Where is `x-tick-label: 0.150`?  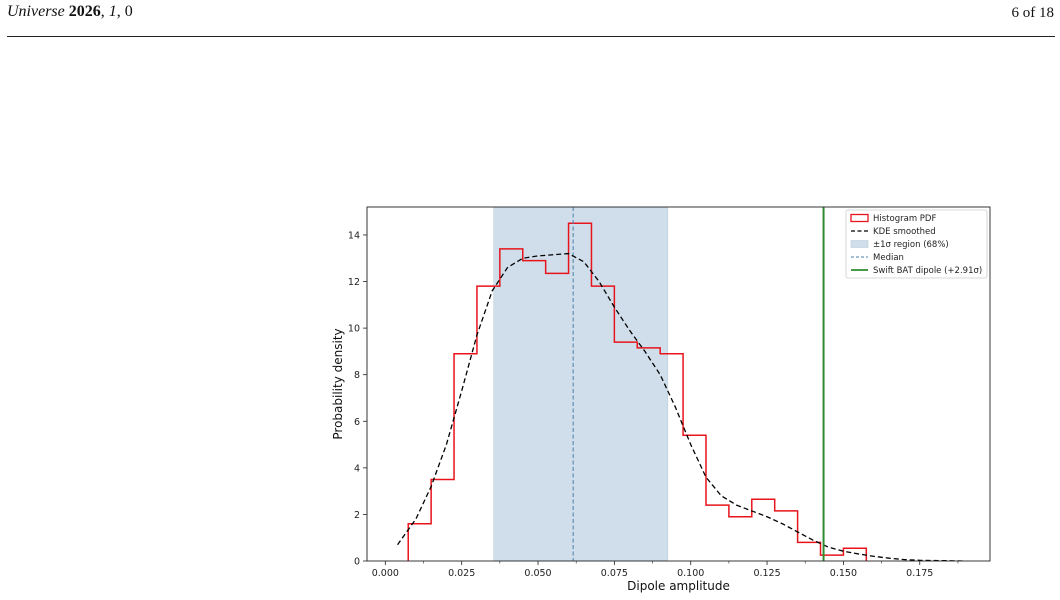 x-tick-label: 0.150 is located at coordinates (843, 573).